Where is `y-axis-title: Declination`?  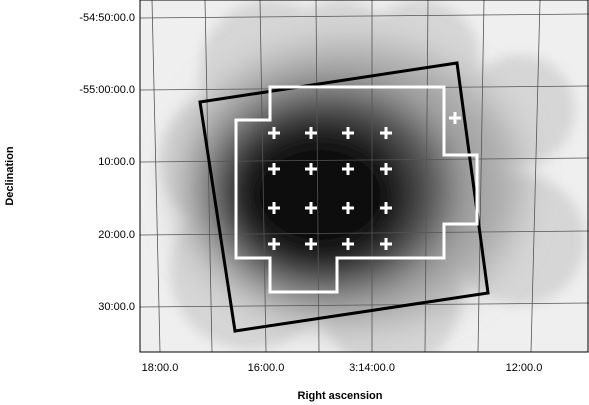
y-axis-title: Declination is located at coordinates (10, 176).